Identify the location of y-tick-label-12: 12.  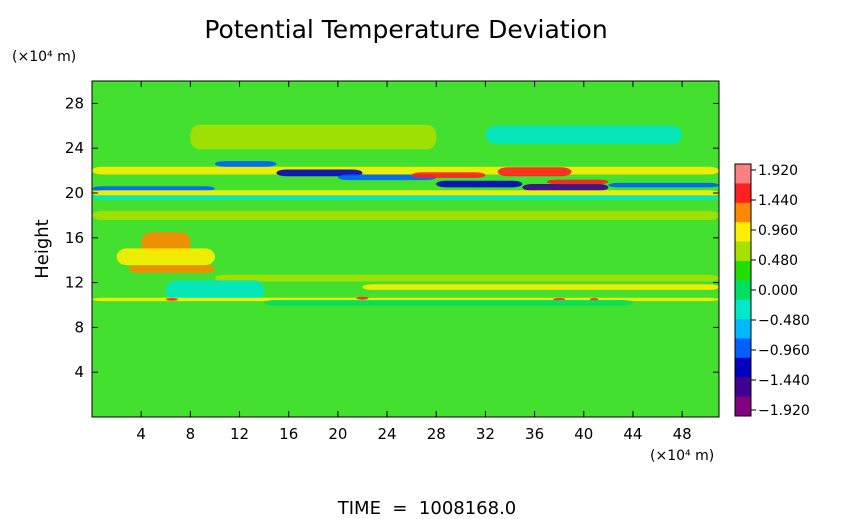
(74, 283).